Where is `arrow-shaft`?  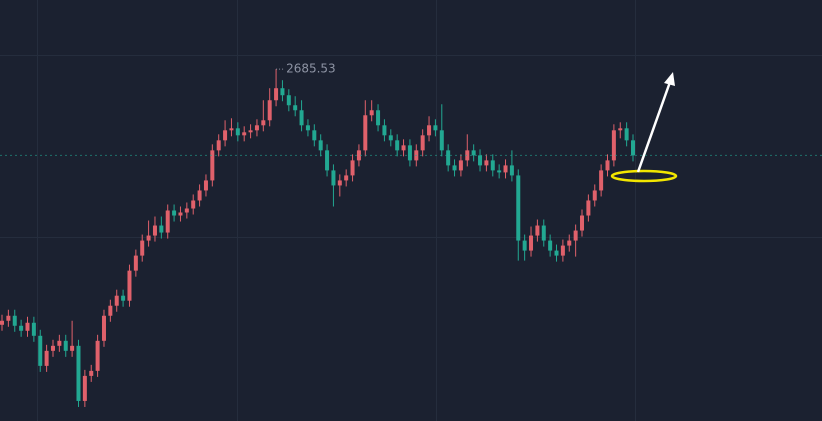
arrow-shaft is located at coordinates (654, 127).